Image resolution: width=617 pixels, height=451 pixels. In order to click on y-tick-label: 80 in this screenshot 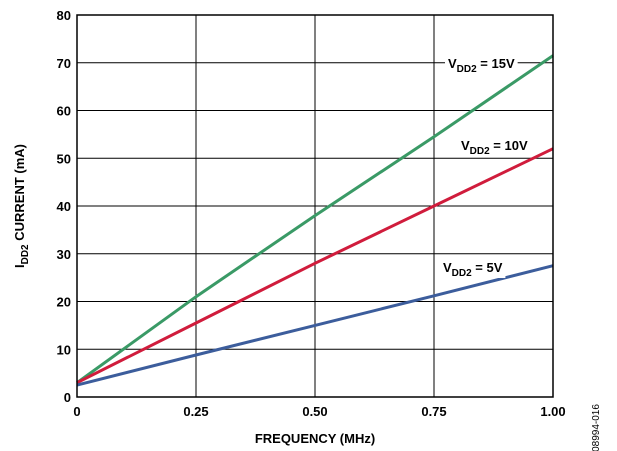, I will do `click(64, 15)`.